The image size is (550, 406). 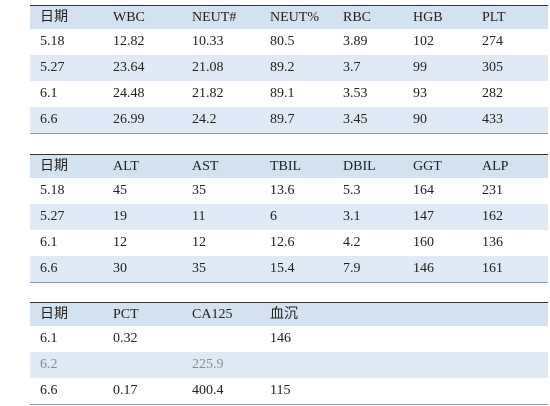 I want to click on header-cell: AST, so click(x=205, y=166).